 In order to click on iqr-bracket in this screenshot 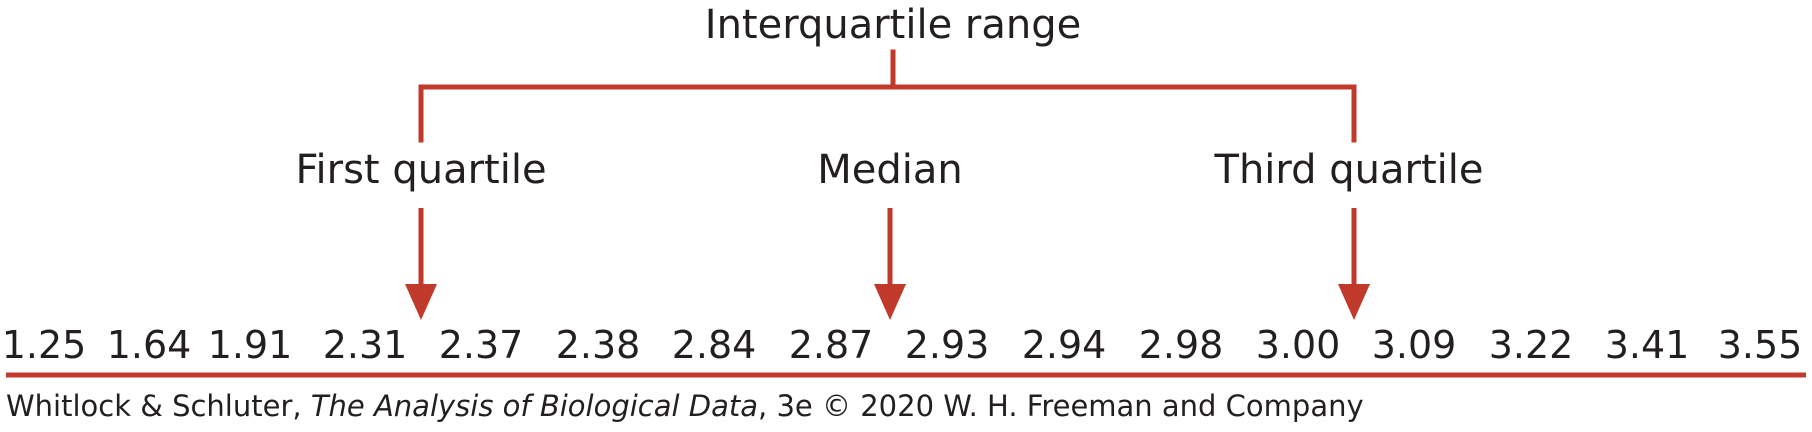, I will do `click(887, 96)`.